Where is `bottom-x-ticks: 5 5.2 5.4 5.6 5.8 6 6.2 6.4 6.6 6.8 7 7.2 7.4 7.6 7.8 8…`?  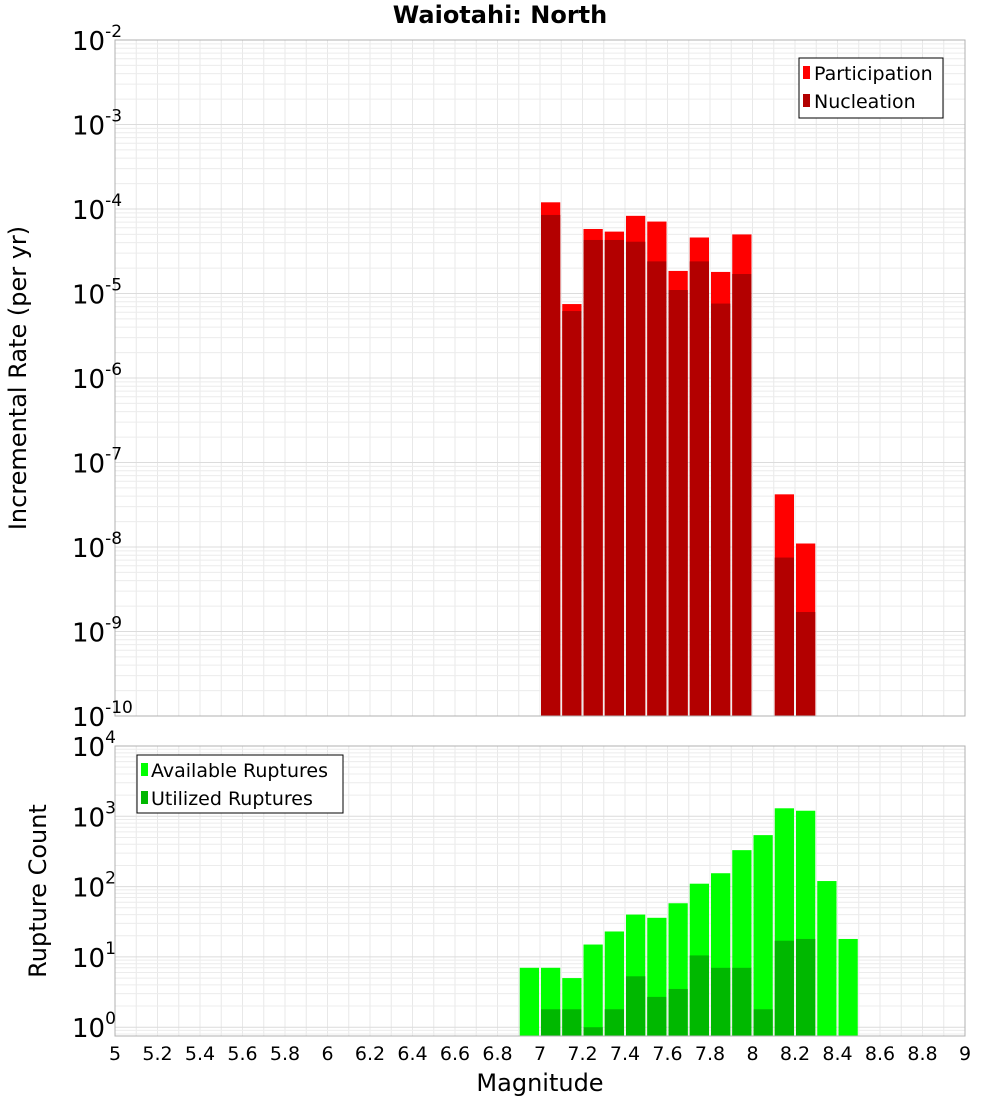 bottom-x-ticks: 5 5.2 5.4 5.6 5.8 6 6.2 6.4 6.6 6.8 7 7.2 7.4 7.6 7.8 8… is located at coordinates (540, 1054).